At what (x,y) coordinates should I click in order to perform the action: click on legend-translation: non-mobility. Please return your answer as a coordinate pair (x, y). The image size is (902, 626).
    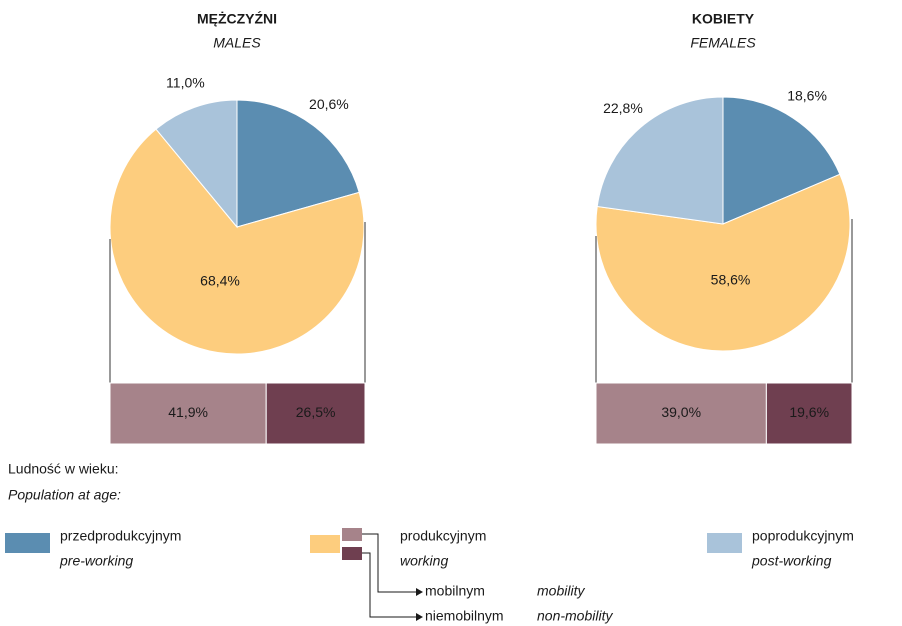
    Looking at the image, I should click on (575, 616).